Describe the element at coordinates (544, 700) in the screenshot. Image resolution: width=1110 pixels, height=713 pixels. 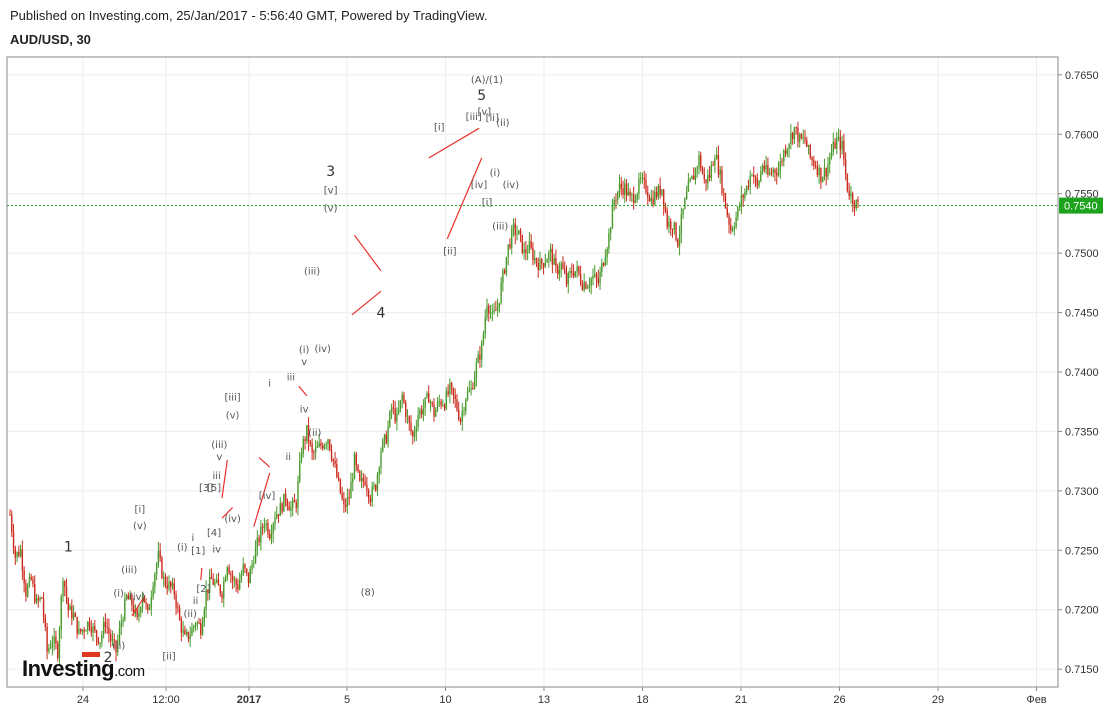
I see `x-tick-label: 13` at that location.